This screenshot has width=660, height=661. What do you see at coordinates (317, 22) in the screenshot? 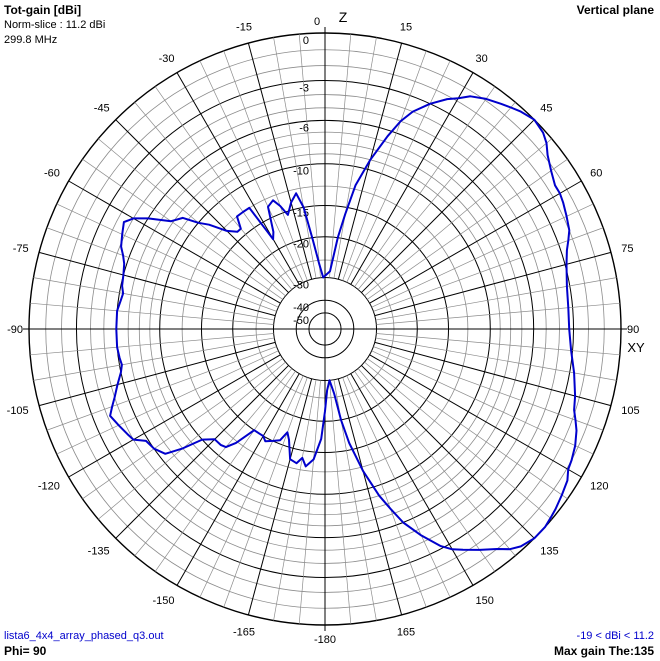
I see `angle-tick-label: 0` at bounding box center [317, 22].